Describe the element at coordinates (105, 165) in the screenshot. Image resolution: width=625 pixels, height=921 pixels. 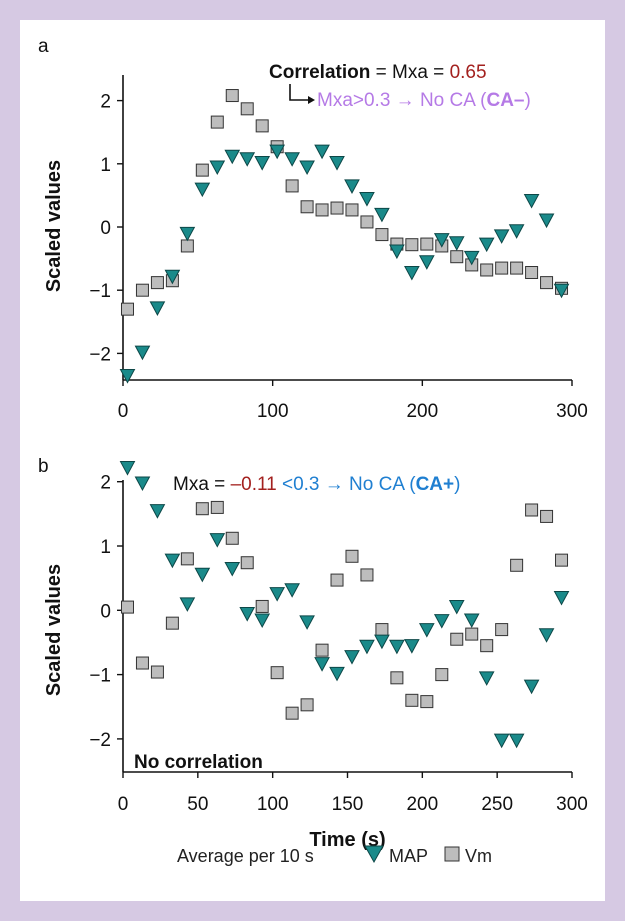
I see `y-tick-label: 1` at that location.